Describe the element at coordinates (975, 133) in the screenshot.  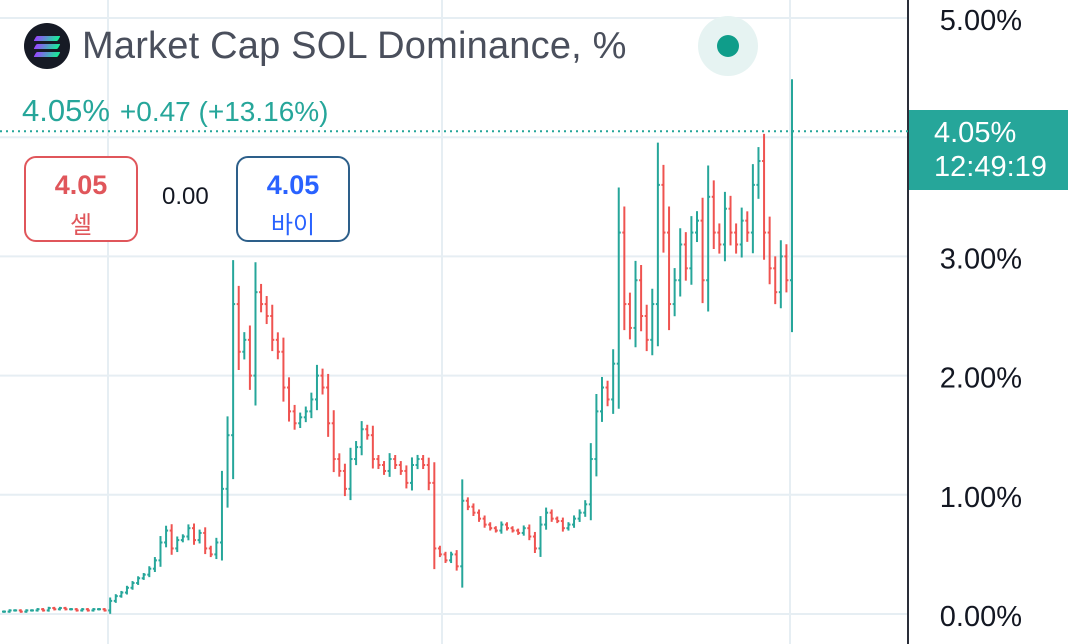
I see `price-tag-value: 4.05%` at that location.